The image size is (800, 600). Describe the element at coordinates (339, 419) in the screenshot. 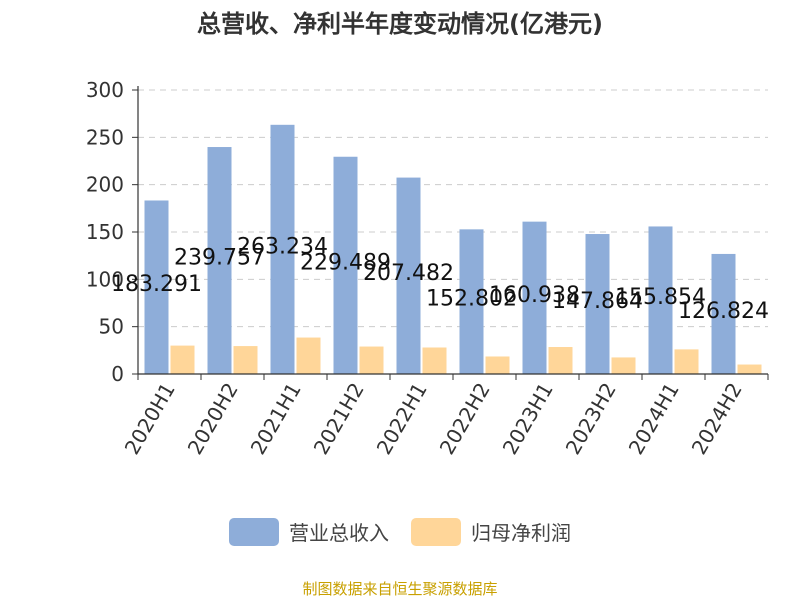

I see `x-tick-label: 2021H2` at that location.